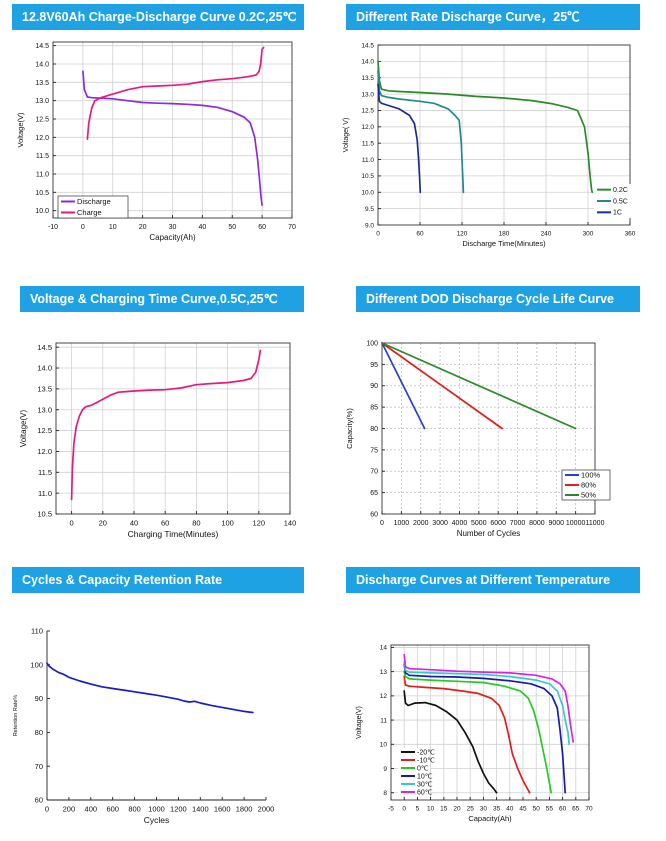 This screenshot has height=841, width=666. I want to click on chart-title-bar: Different DOD Discharge Cycle Life Curve, so click(498, 299).